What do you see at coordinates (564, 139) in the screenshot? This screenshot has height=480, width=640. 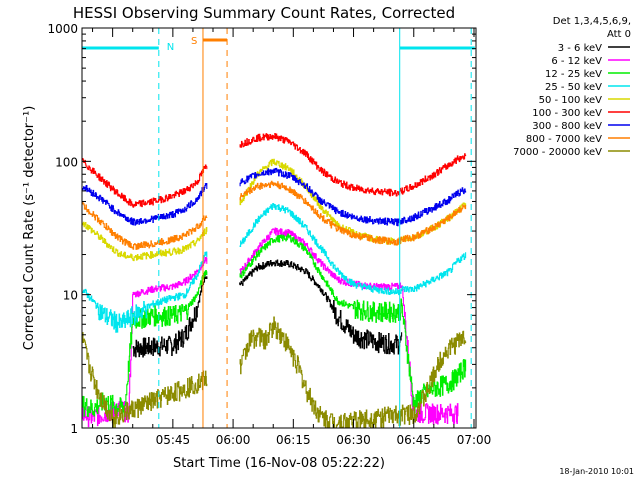 I see `legend-entry-label-7: 800 - 7000 keV` at bounding box center [564, 139].